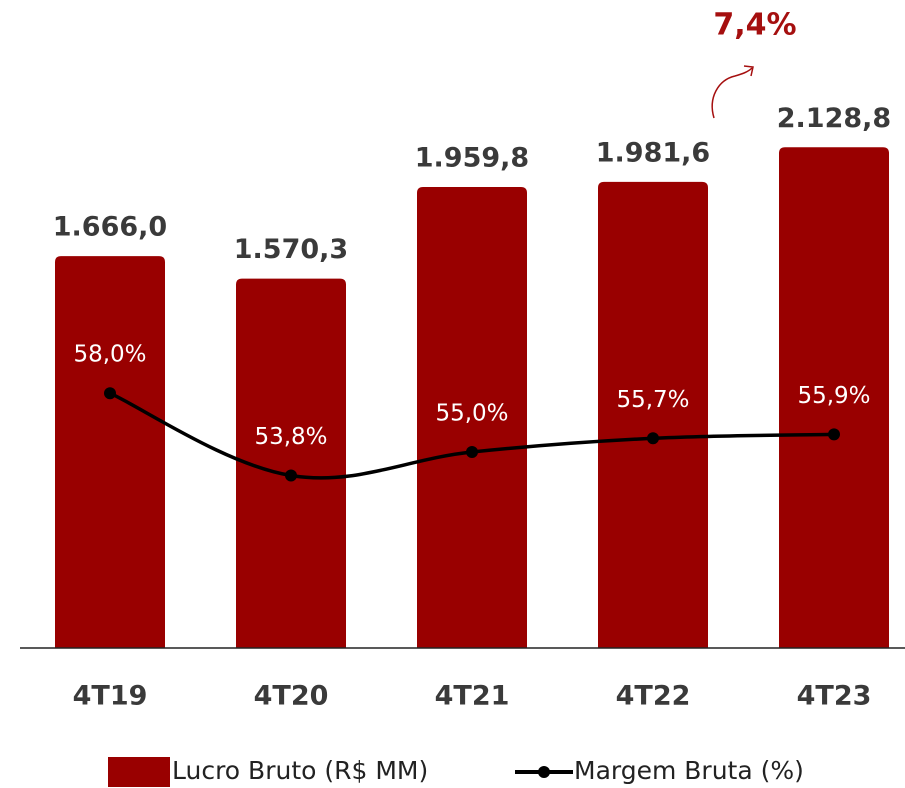 This screenshot has width=905, height=788. I want to click on bar-value-label: 1.570,3, so click(291, 249).